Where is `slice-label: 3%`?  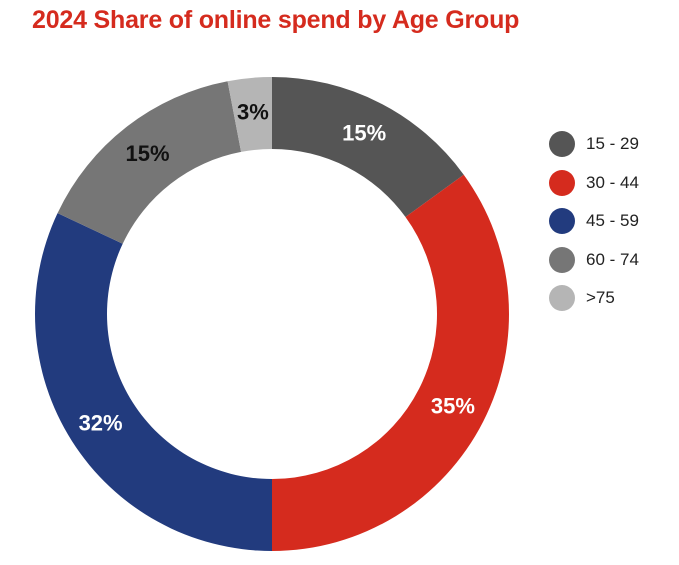
slice-label: 3% is located at coordinates (253, 111).